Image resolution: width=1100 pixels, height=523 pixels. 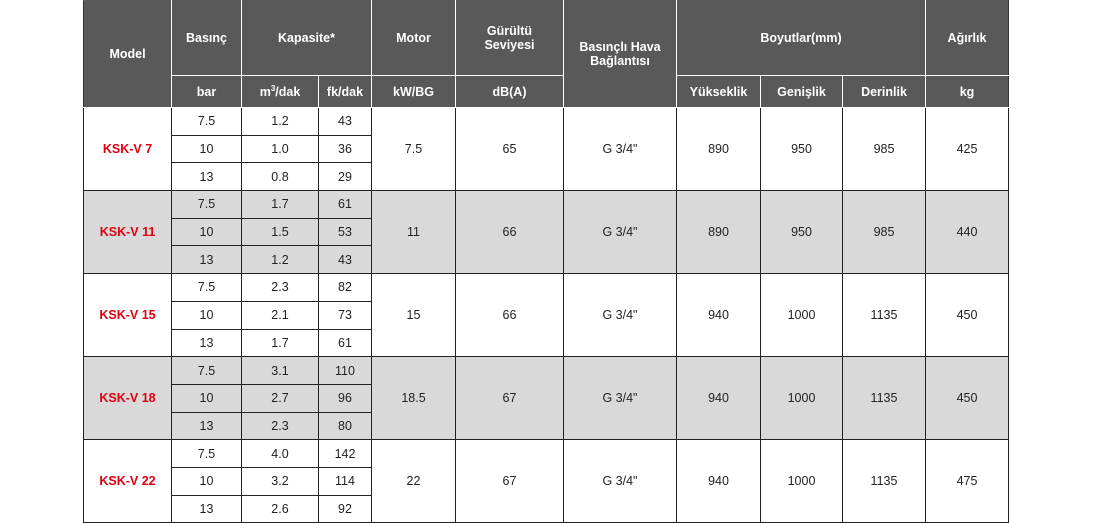 What do you see at coordinates (718, 91) in the screenshot?
I see `header-height: Yükseklik` at bounding box center [718, 91].